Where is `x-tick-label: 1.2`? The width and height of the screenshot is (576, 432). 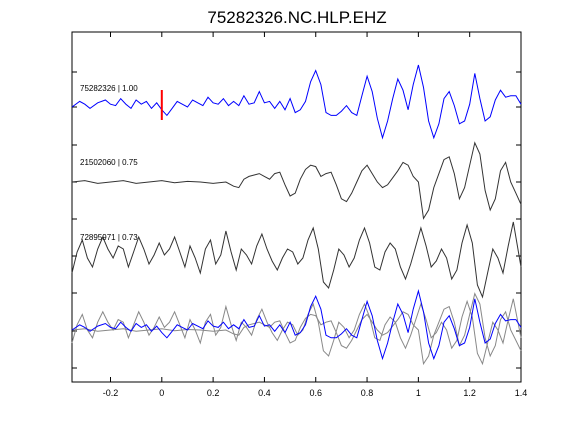
x-tick-label: 1.2 is located at coordinates (469, 393).